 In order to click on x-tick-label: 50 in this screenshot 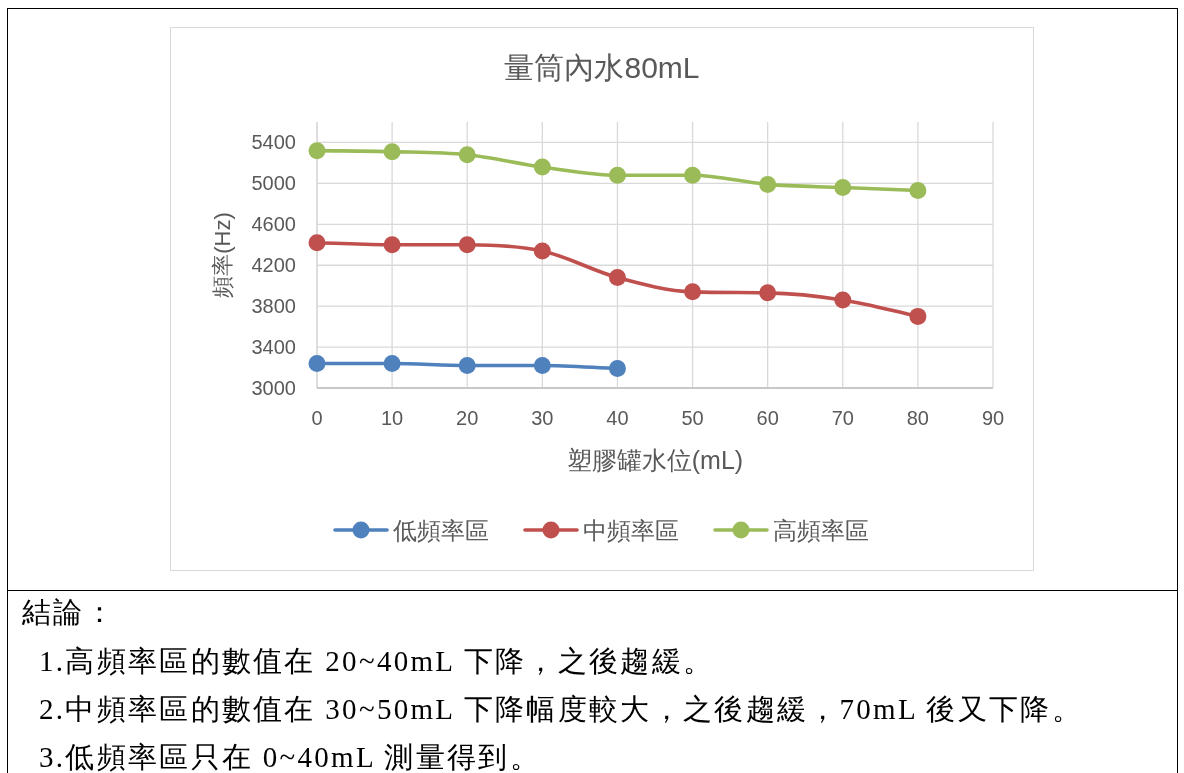, I will do `click(692, 418)`.